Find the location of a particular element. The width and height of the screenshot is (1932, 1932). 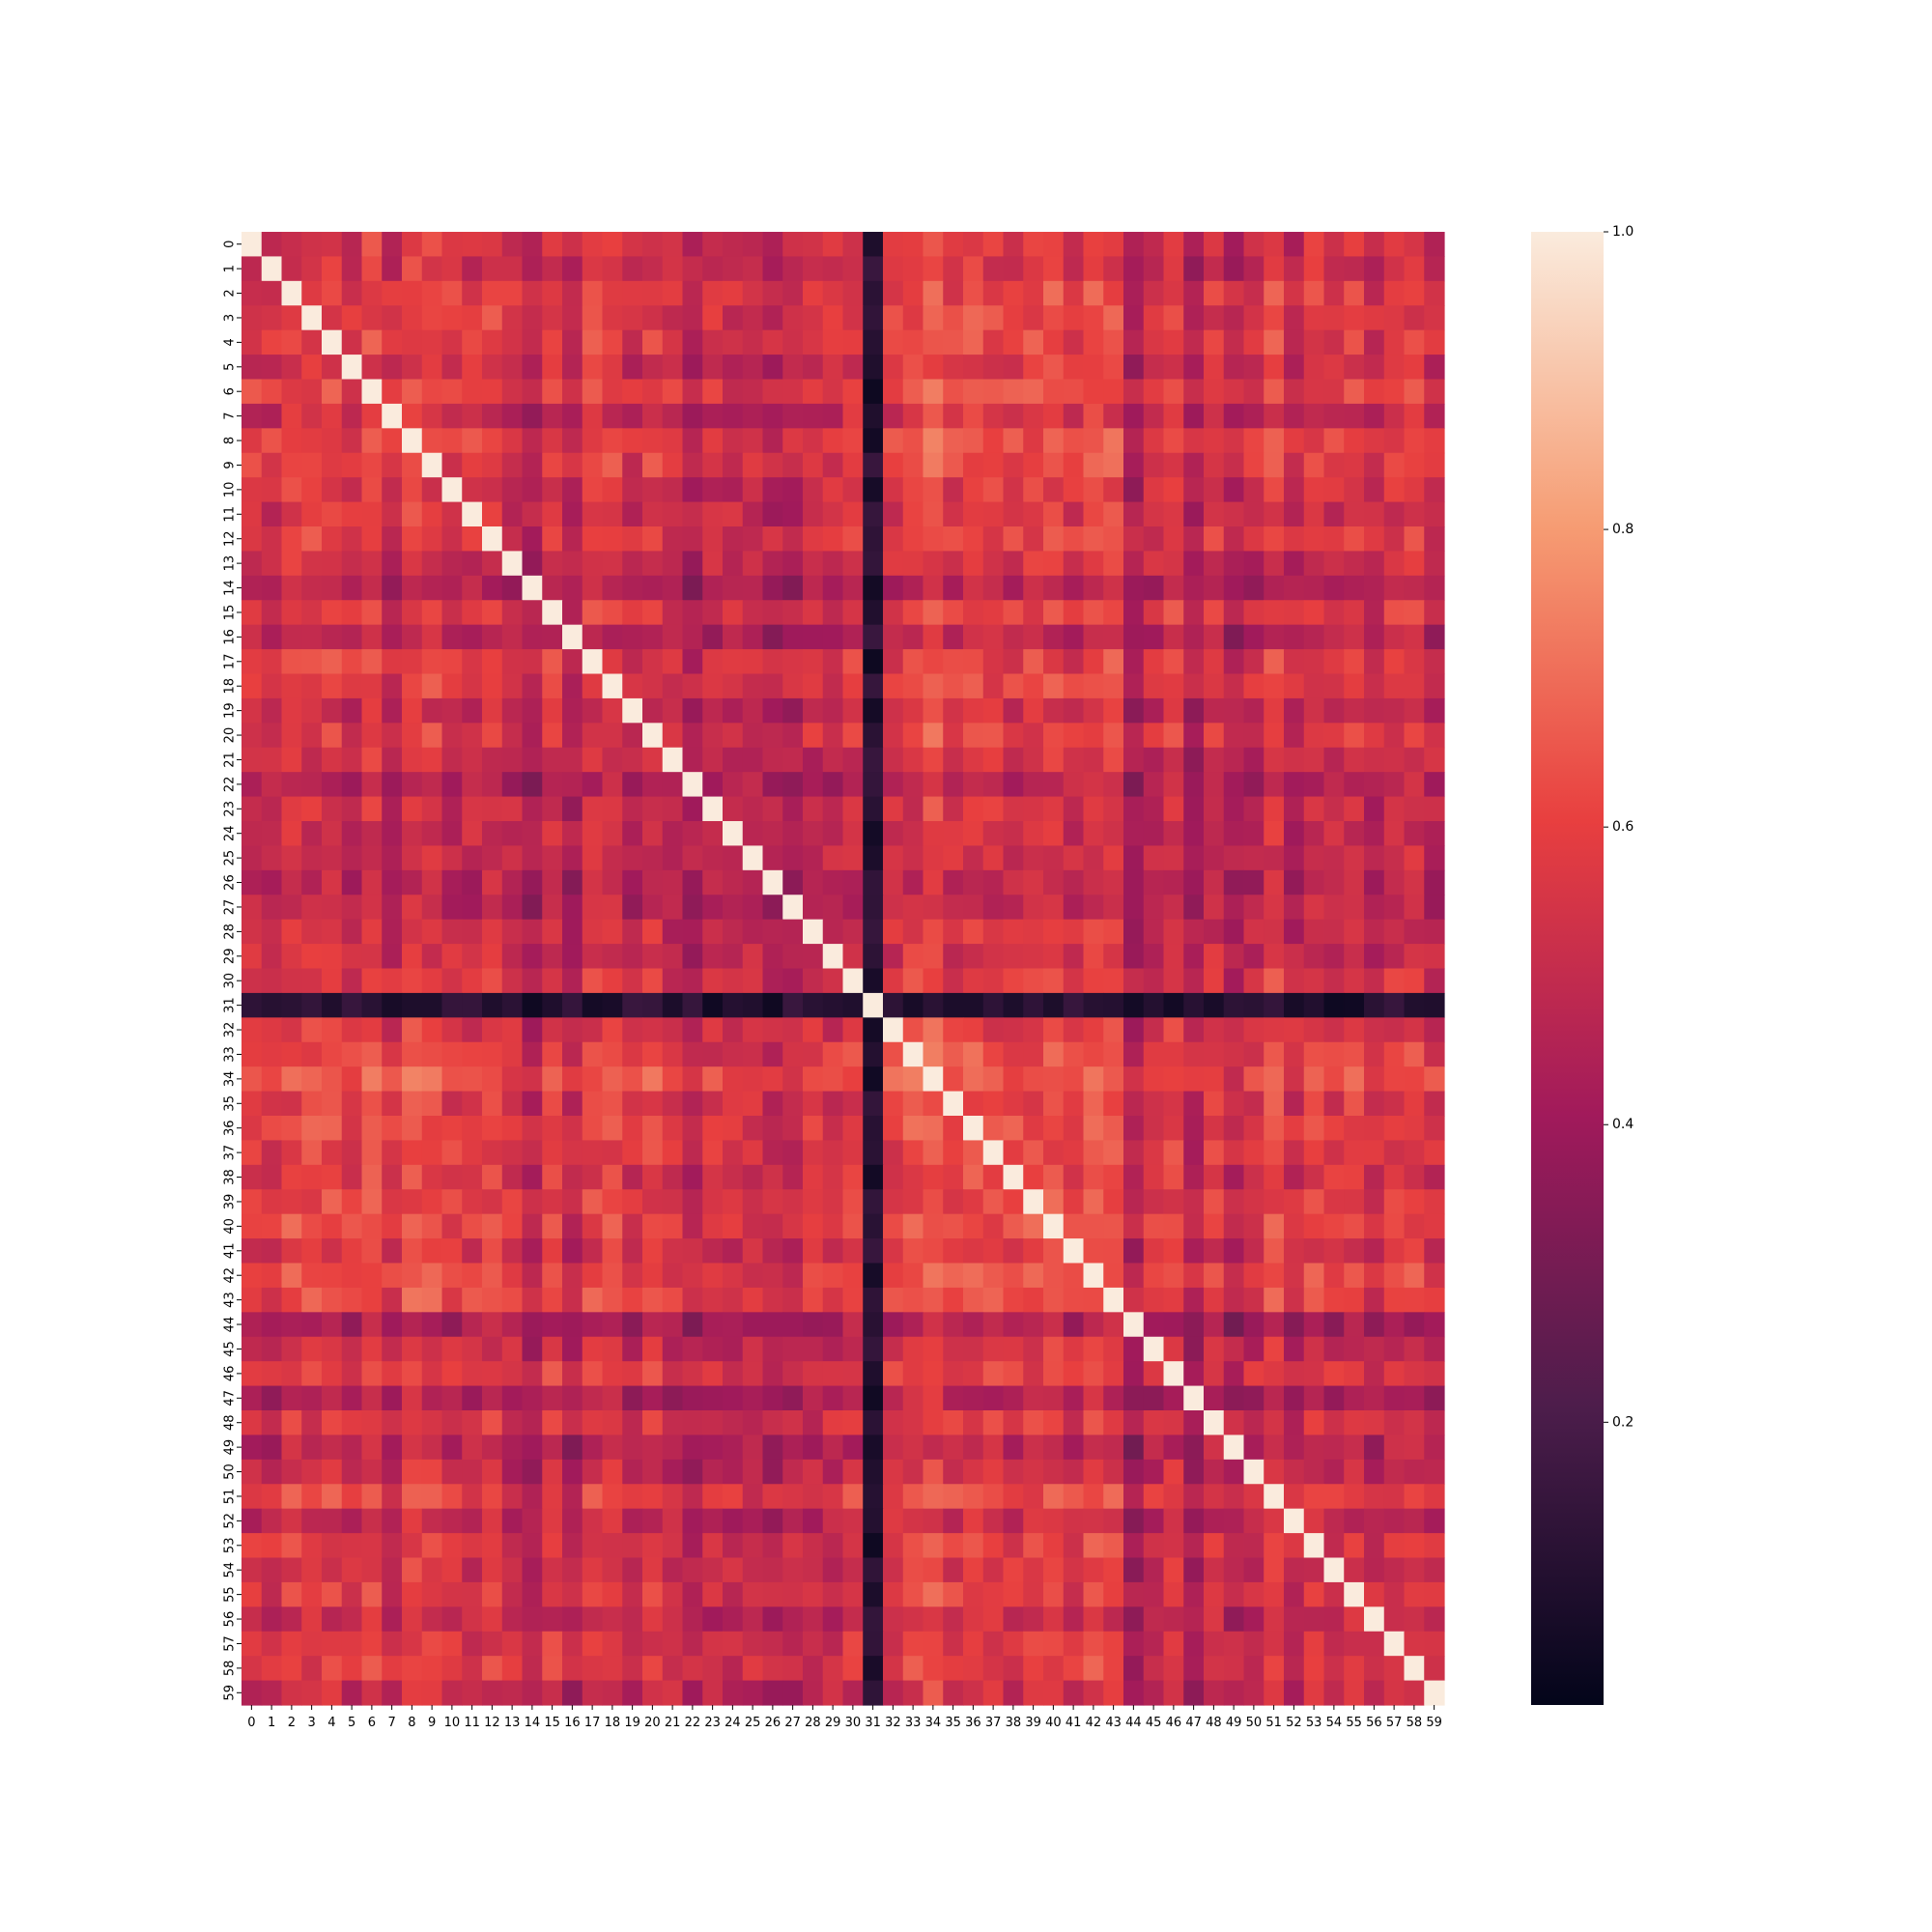

y-tick-label: 4 is located at coordinates (230, 342).